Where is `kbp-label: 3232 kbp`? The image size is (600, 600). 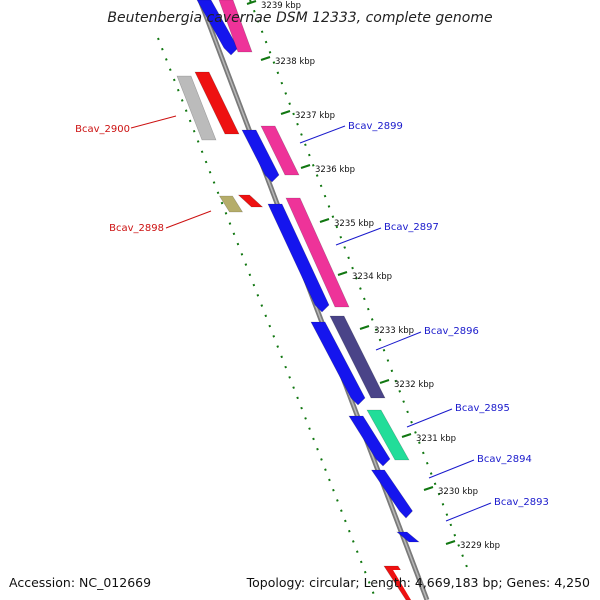
kbp-label: 3232 kbp is located at coordinates (414, 385).